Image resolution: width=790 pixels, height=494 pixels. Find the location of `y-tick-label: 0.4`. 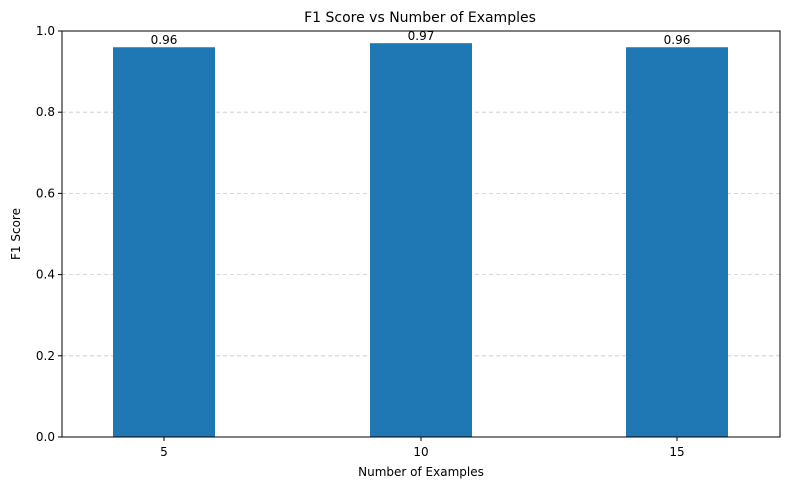

y-tick-label: 0.4 is located at coordinates (45, 275).